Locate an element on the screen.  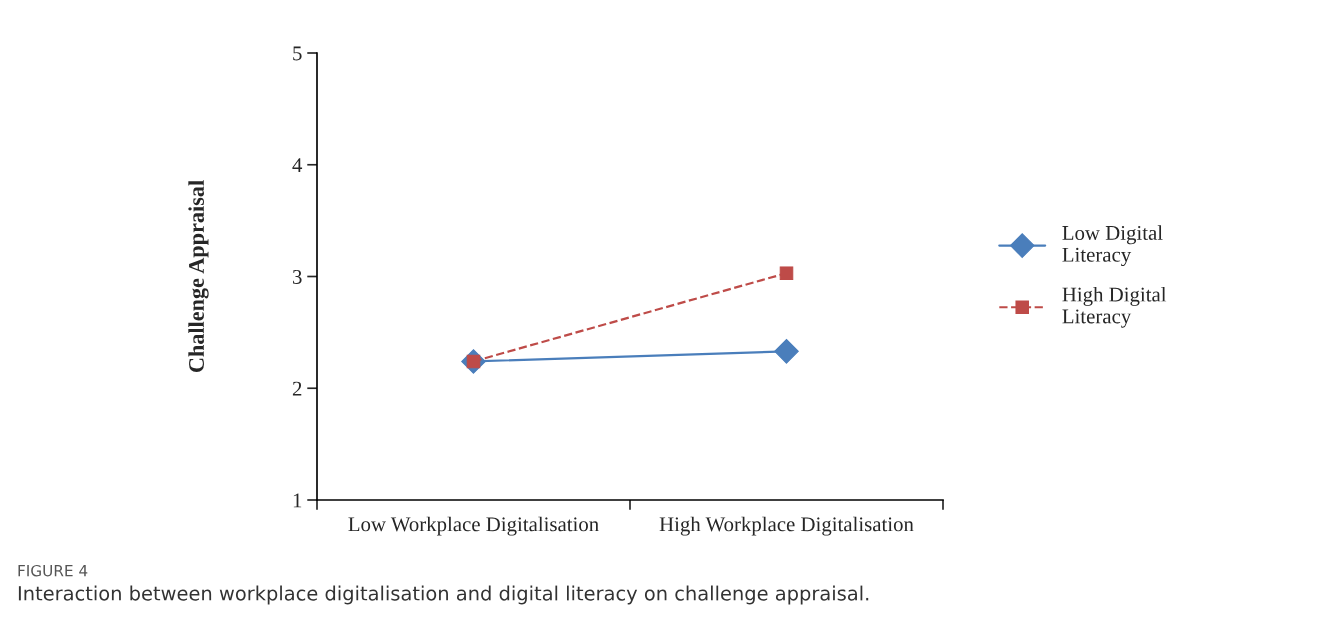
y-axis-title: Challenge Appraisal is located at coordinates (198, 276).